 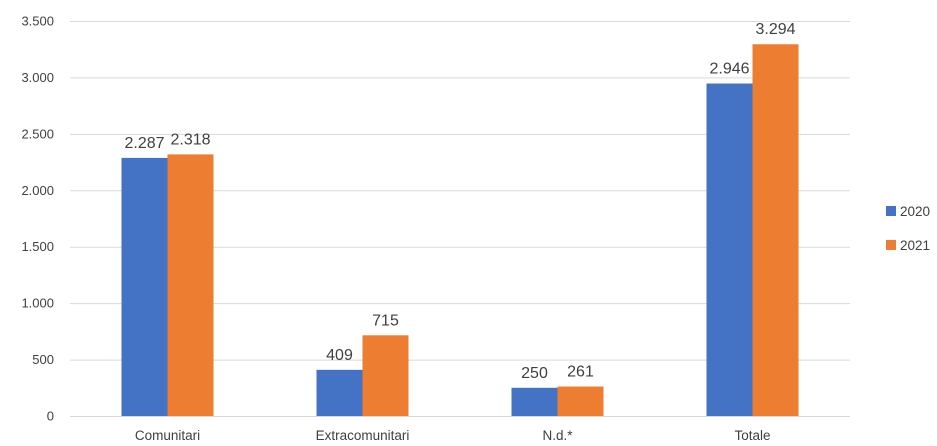 What do you see at coordinates (557, 435) in the screenshot?
I see `x-category-label: N.d.*` at bounding box center [557, 435].